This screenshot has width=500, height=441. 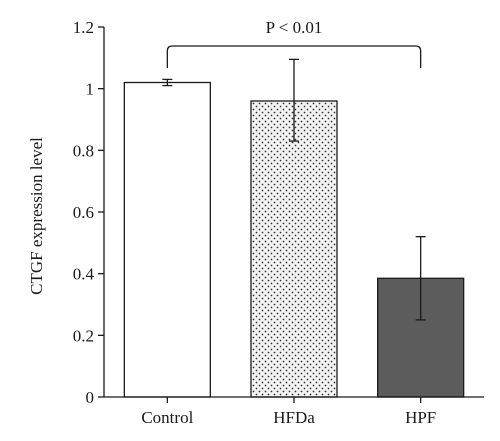 What do you see at coordinates (83, 27) in the screenshot?
I see `y-tick-label: 1.2` at bounding box center [83, 27].